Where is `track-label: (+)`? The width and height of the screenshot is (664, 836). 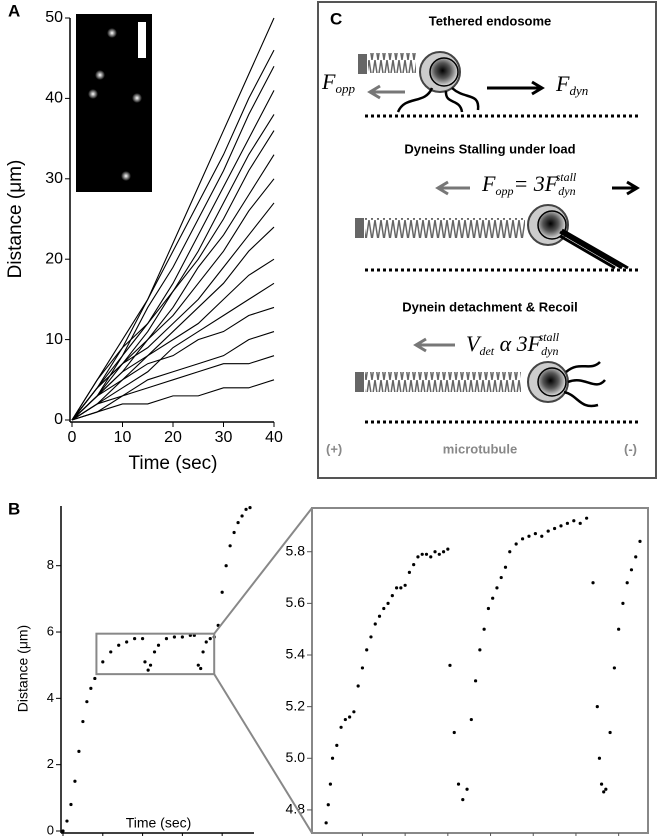
track-label: (+) is located at coordinates (334, 448).